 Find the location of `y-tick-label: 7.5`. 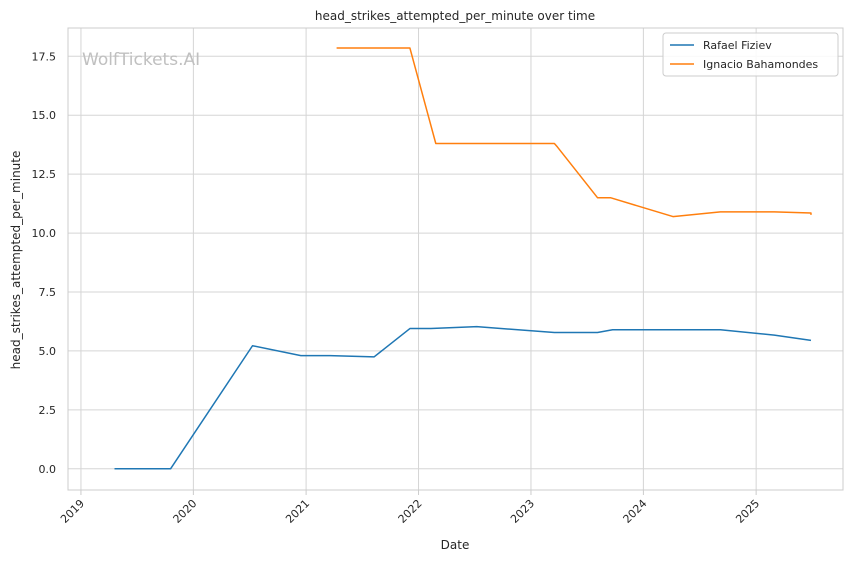

y-tick-label: 7.5 is located at coordinates (48, 292).